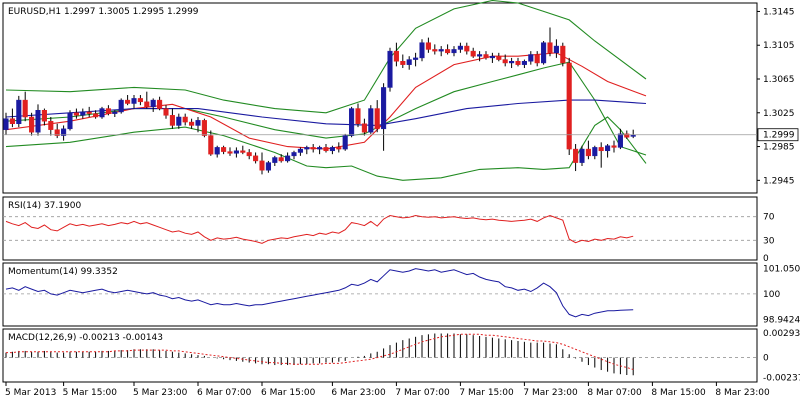 This screenshot has height=400, width=800. What do you see at coordinates (288, 393) in the screenshot?
I see `time-tick-label: 6 Mar 15:00` at bounding box center [288, 393].